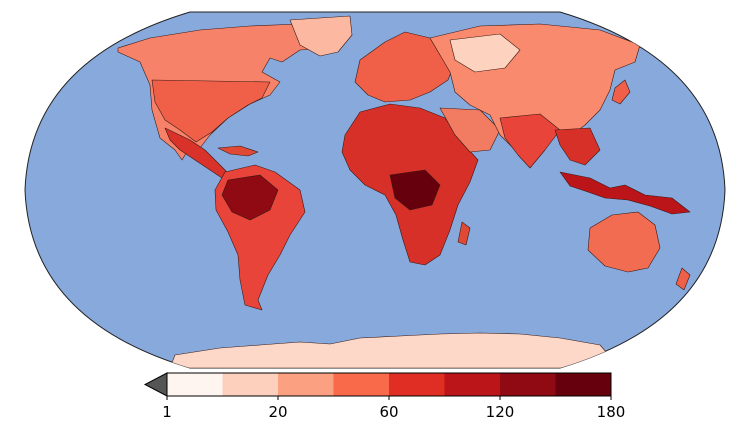 The image size is (750, 432). I want to click on landmass-usa, so click(211, 111).